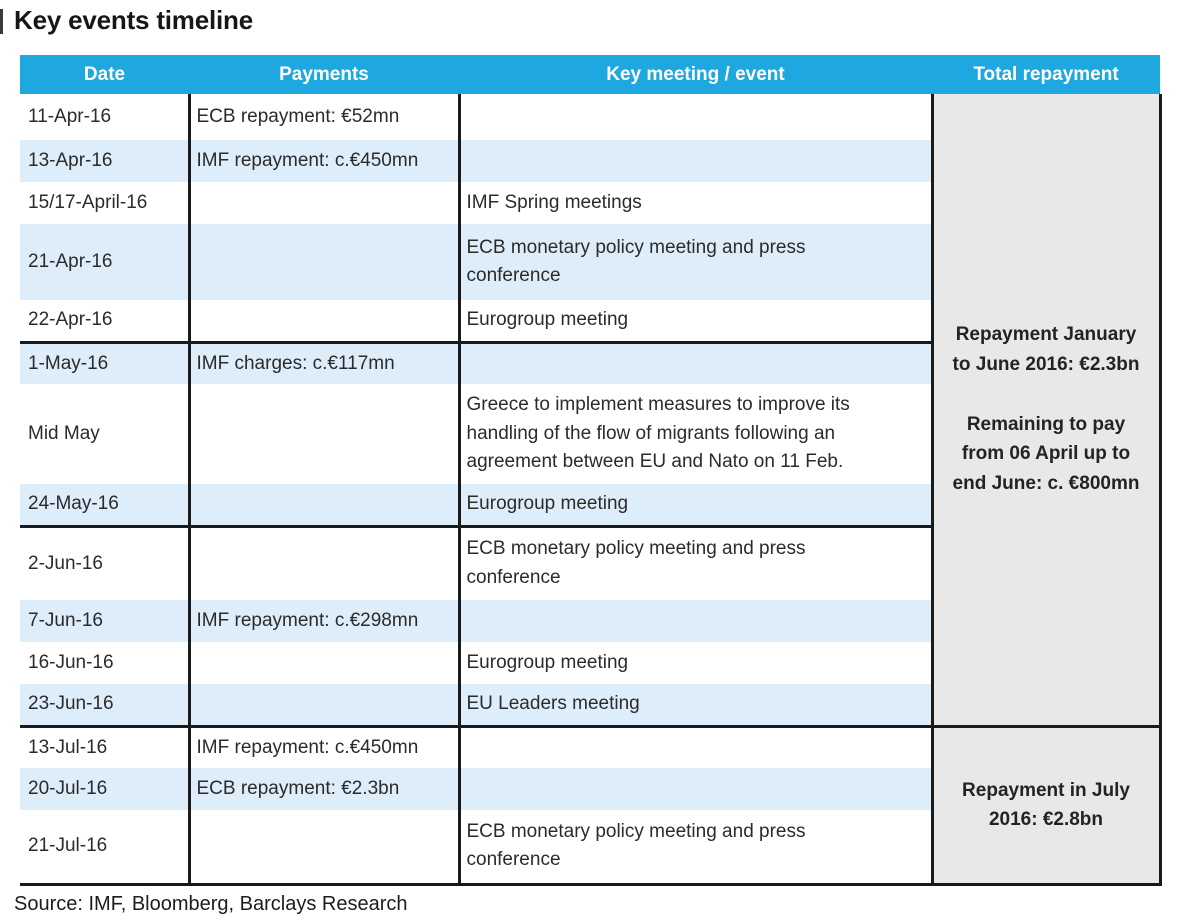 This screenshot has height=922, width=1200. Describe the element at coordinates (104, 117) in the screenshot. I see `cell-date: 11-Apr-16` at that location.